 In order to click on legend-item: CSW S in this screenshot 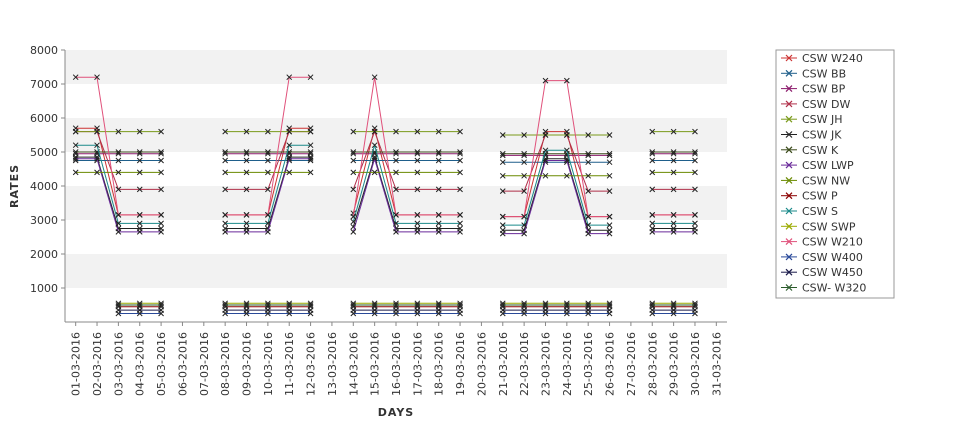, I will do `click(809, 211)`.